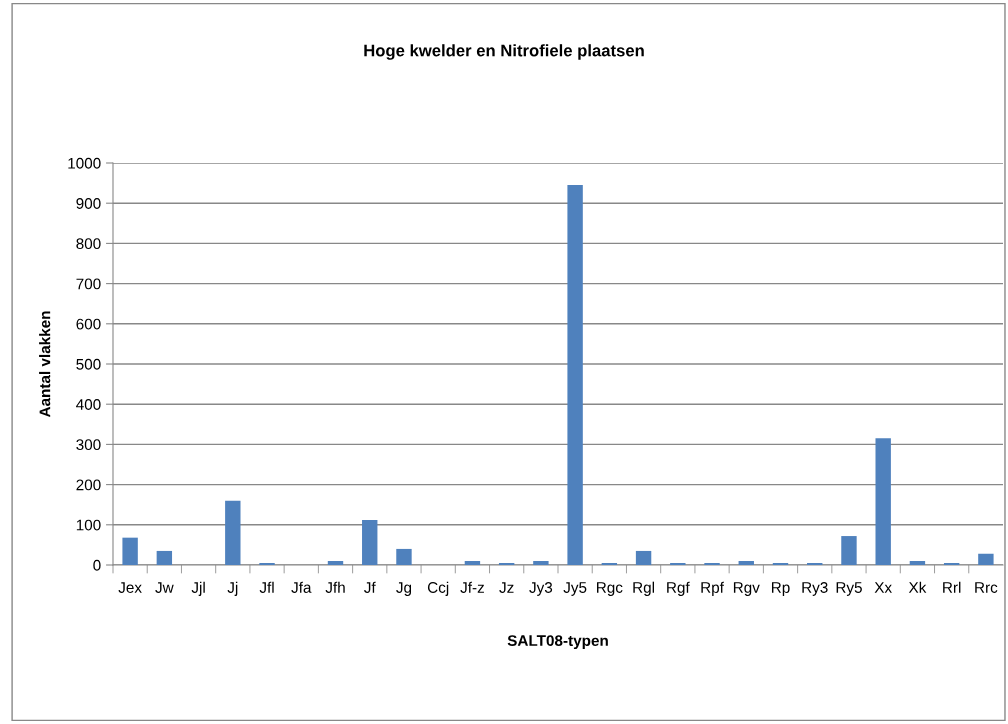 This screenshot has width=1008, height=724. I want to click on x-tick-label: Rgf, so click(678, 588).